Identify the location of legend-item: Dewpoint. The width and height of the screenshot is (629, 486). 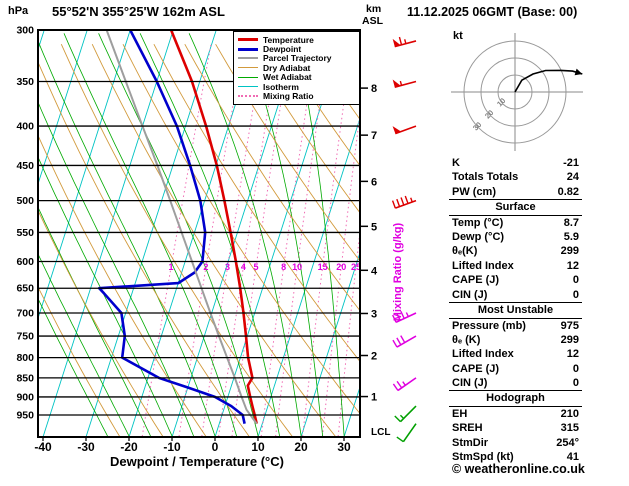
(297, 49).